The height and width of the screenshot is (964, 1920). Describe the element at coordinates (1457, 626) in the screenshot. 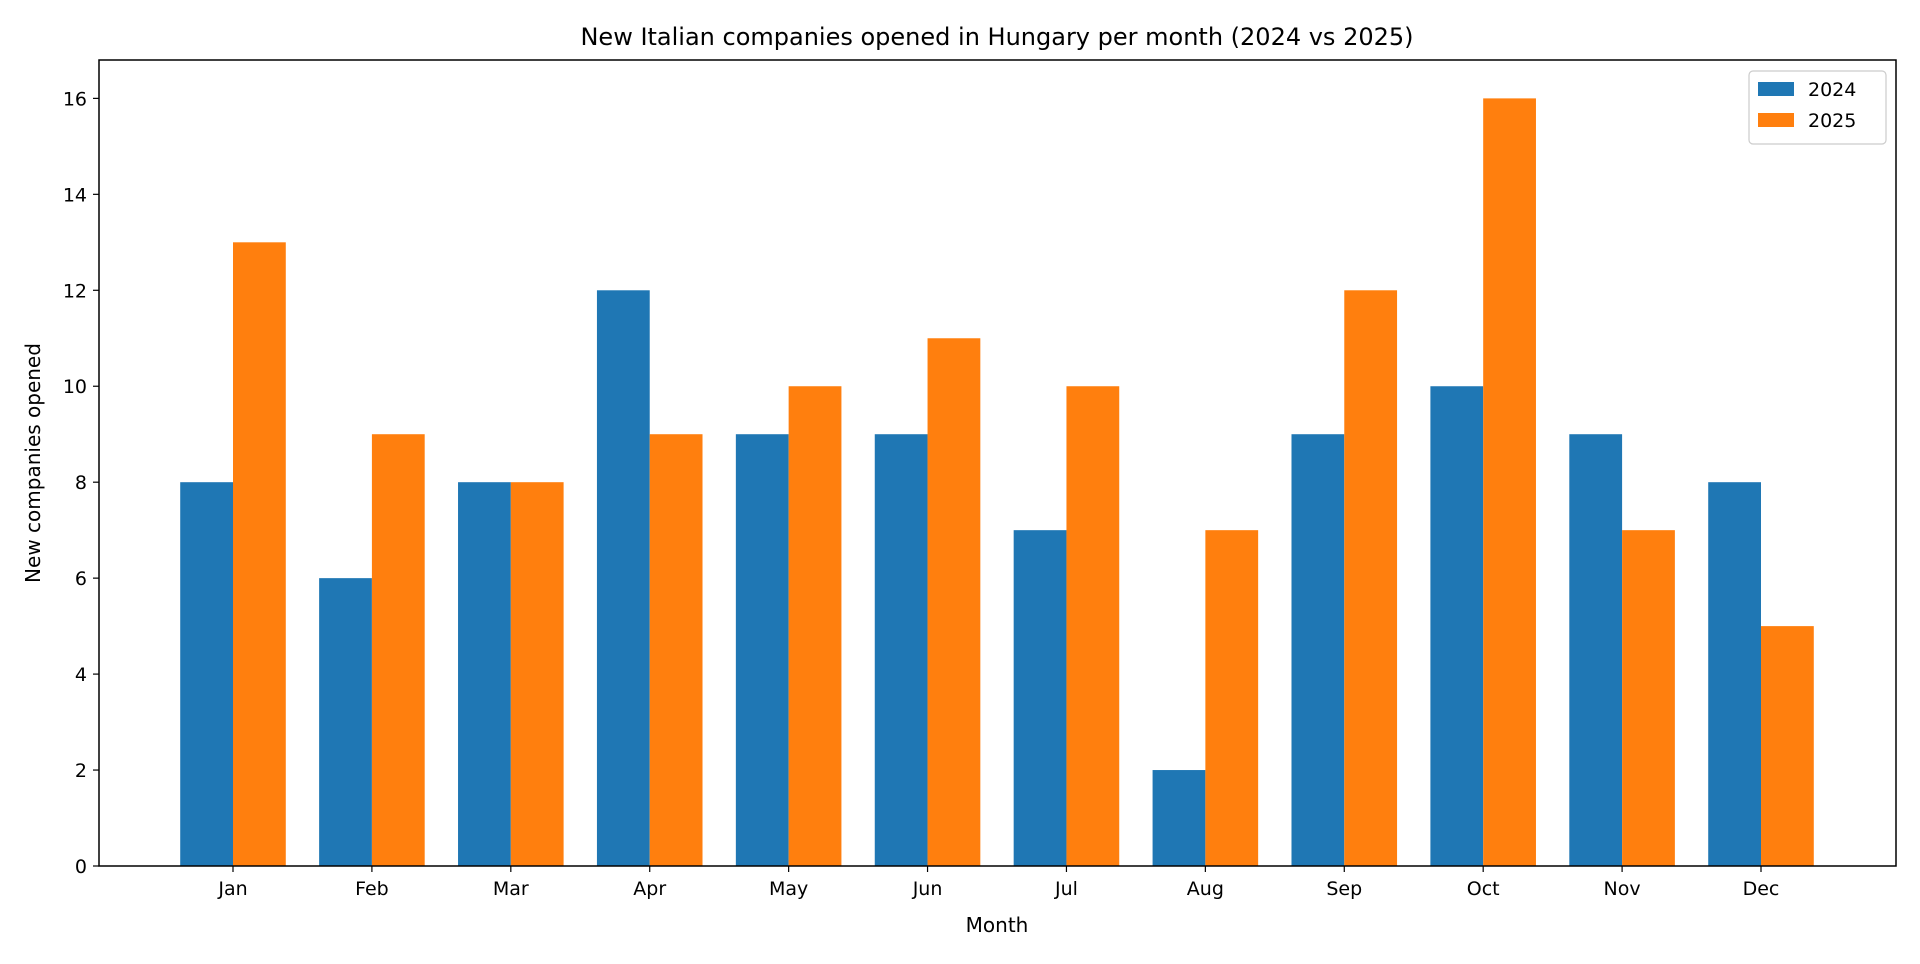

I see `bar-2024-Oct` at that location.